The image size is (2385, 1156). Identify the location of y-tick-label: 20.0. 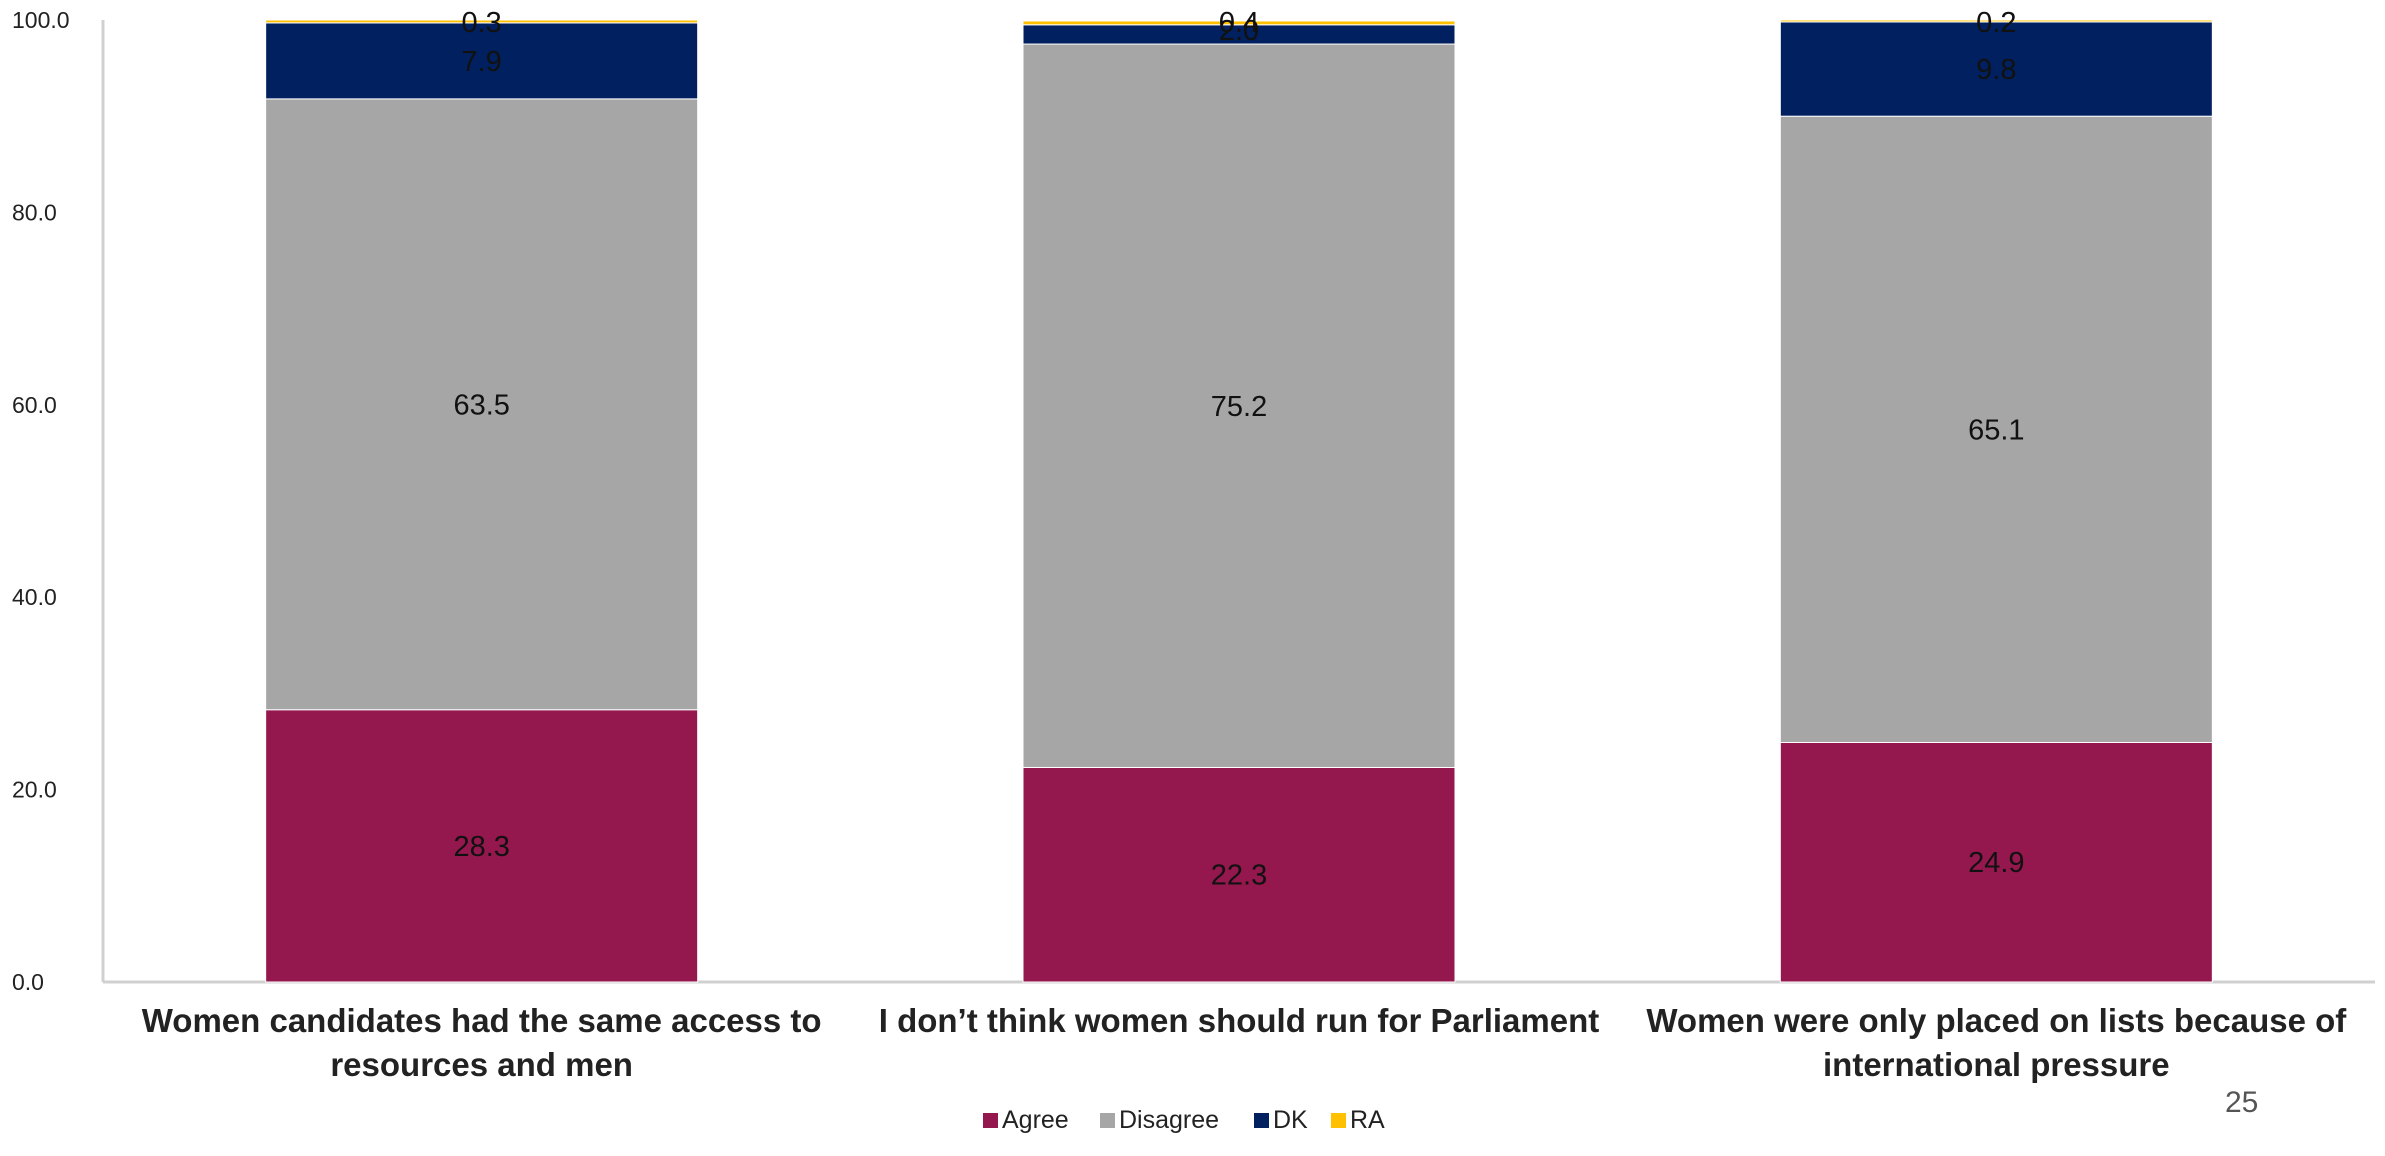
(34, 790).